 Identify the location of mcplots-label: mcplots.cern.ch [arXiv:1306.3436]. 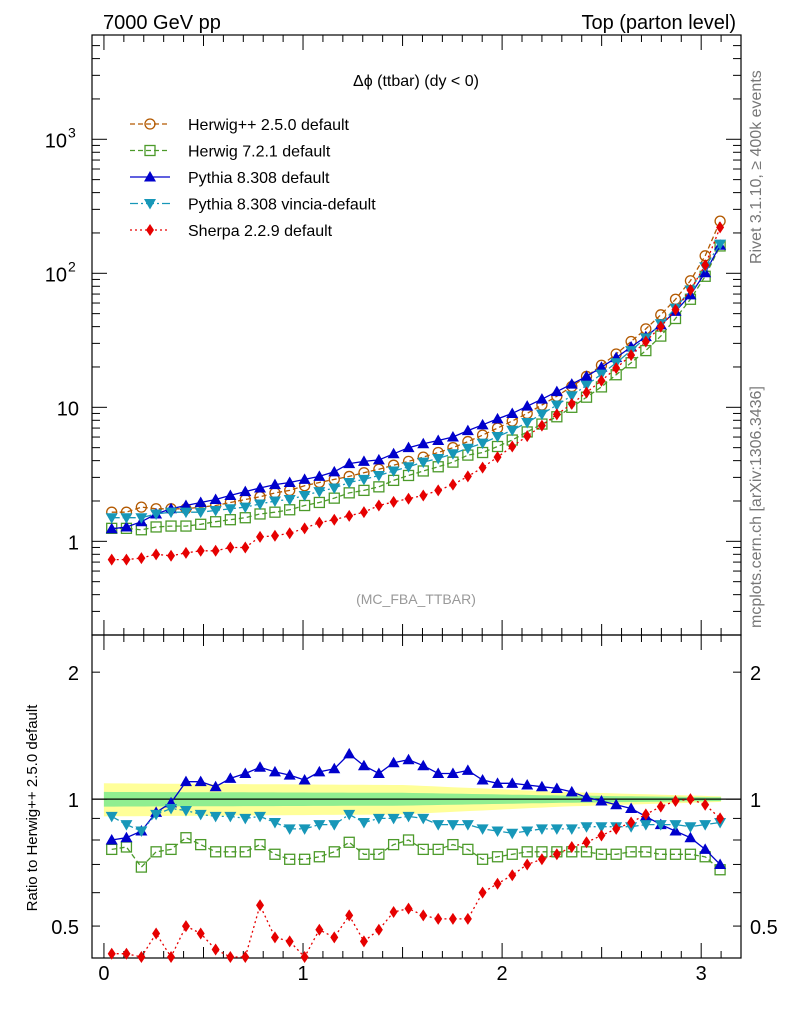
(756, 507).